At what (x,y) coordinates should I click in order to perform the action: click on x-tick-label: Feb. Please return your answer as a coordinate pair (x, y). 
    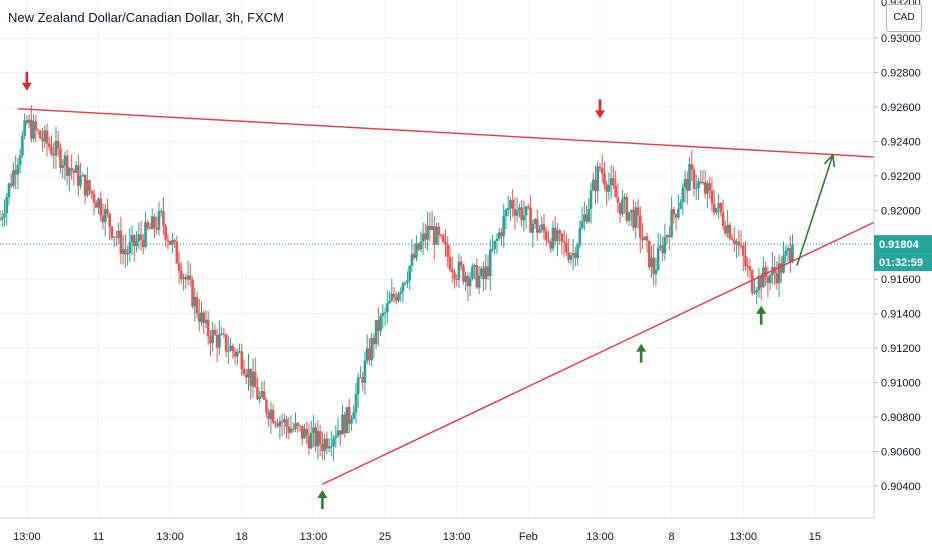
    Looking at the image, I should click on (528, 537).